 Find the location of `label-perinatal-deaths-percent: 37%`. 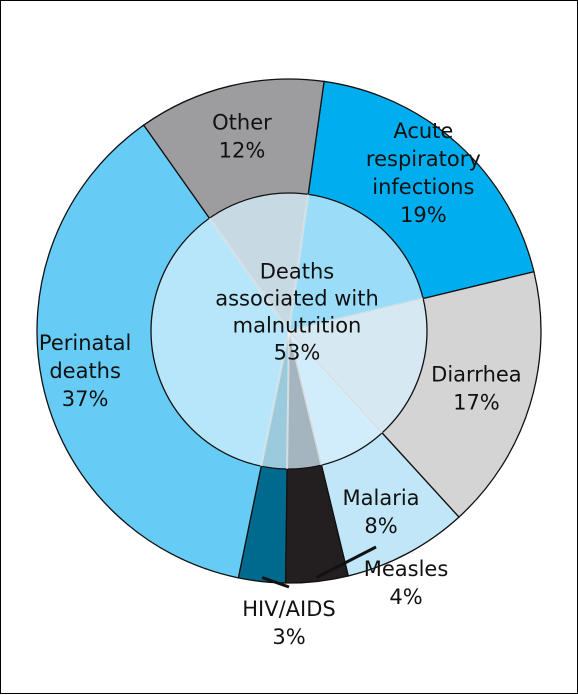

label-perinatal-deaths-percent: 37% is located at coordinates (85, 399).